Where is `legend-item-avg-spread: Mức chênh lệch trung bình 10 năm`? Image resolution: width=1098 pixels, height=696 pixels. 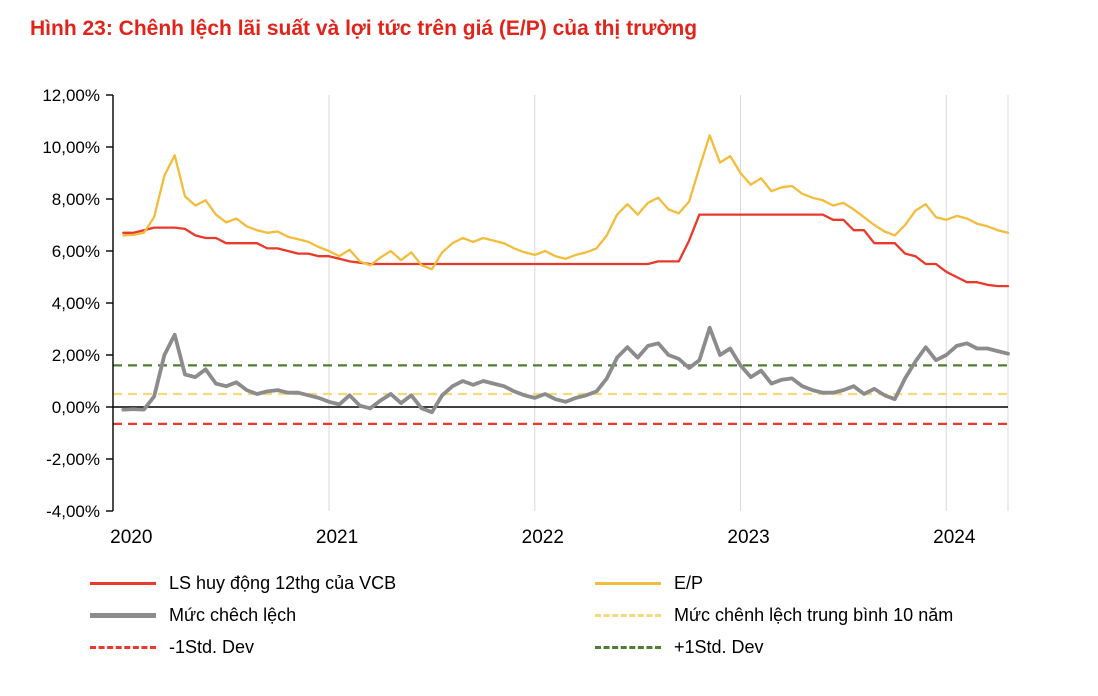
legend-item-avg-spread: Mức chênh lệch trung bình 10 năm is located at coordinates (822, 615).